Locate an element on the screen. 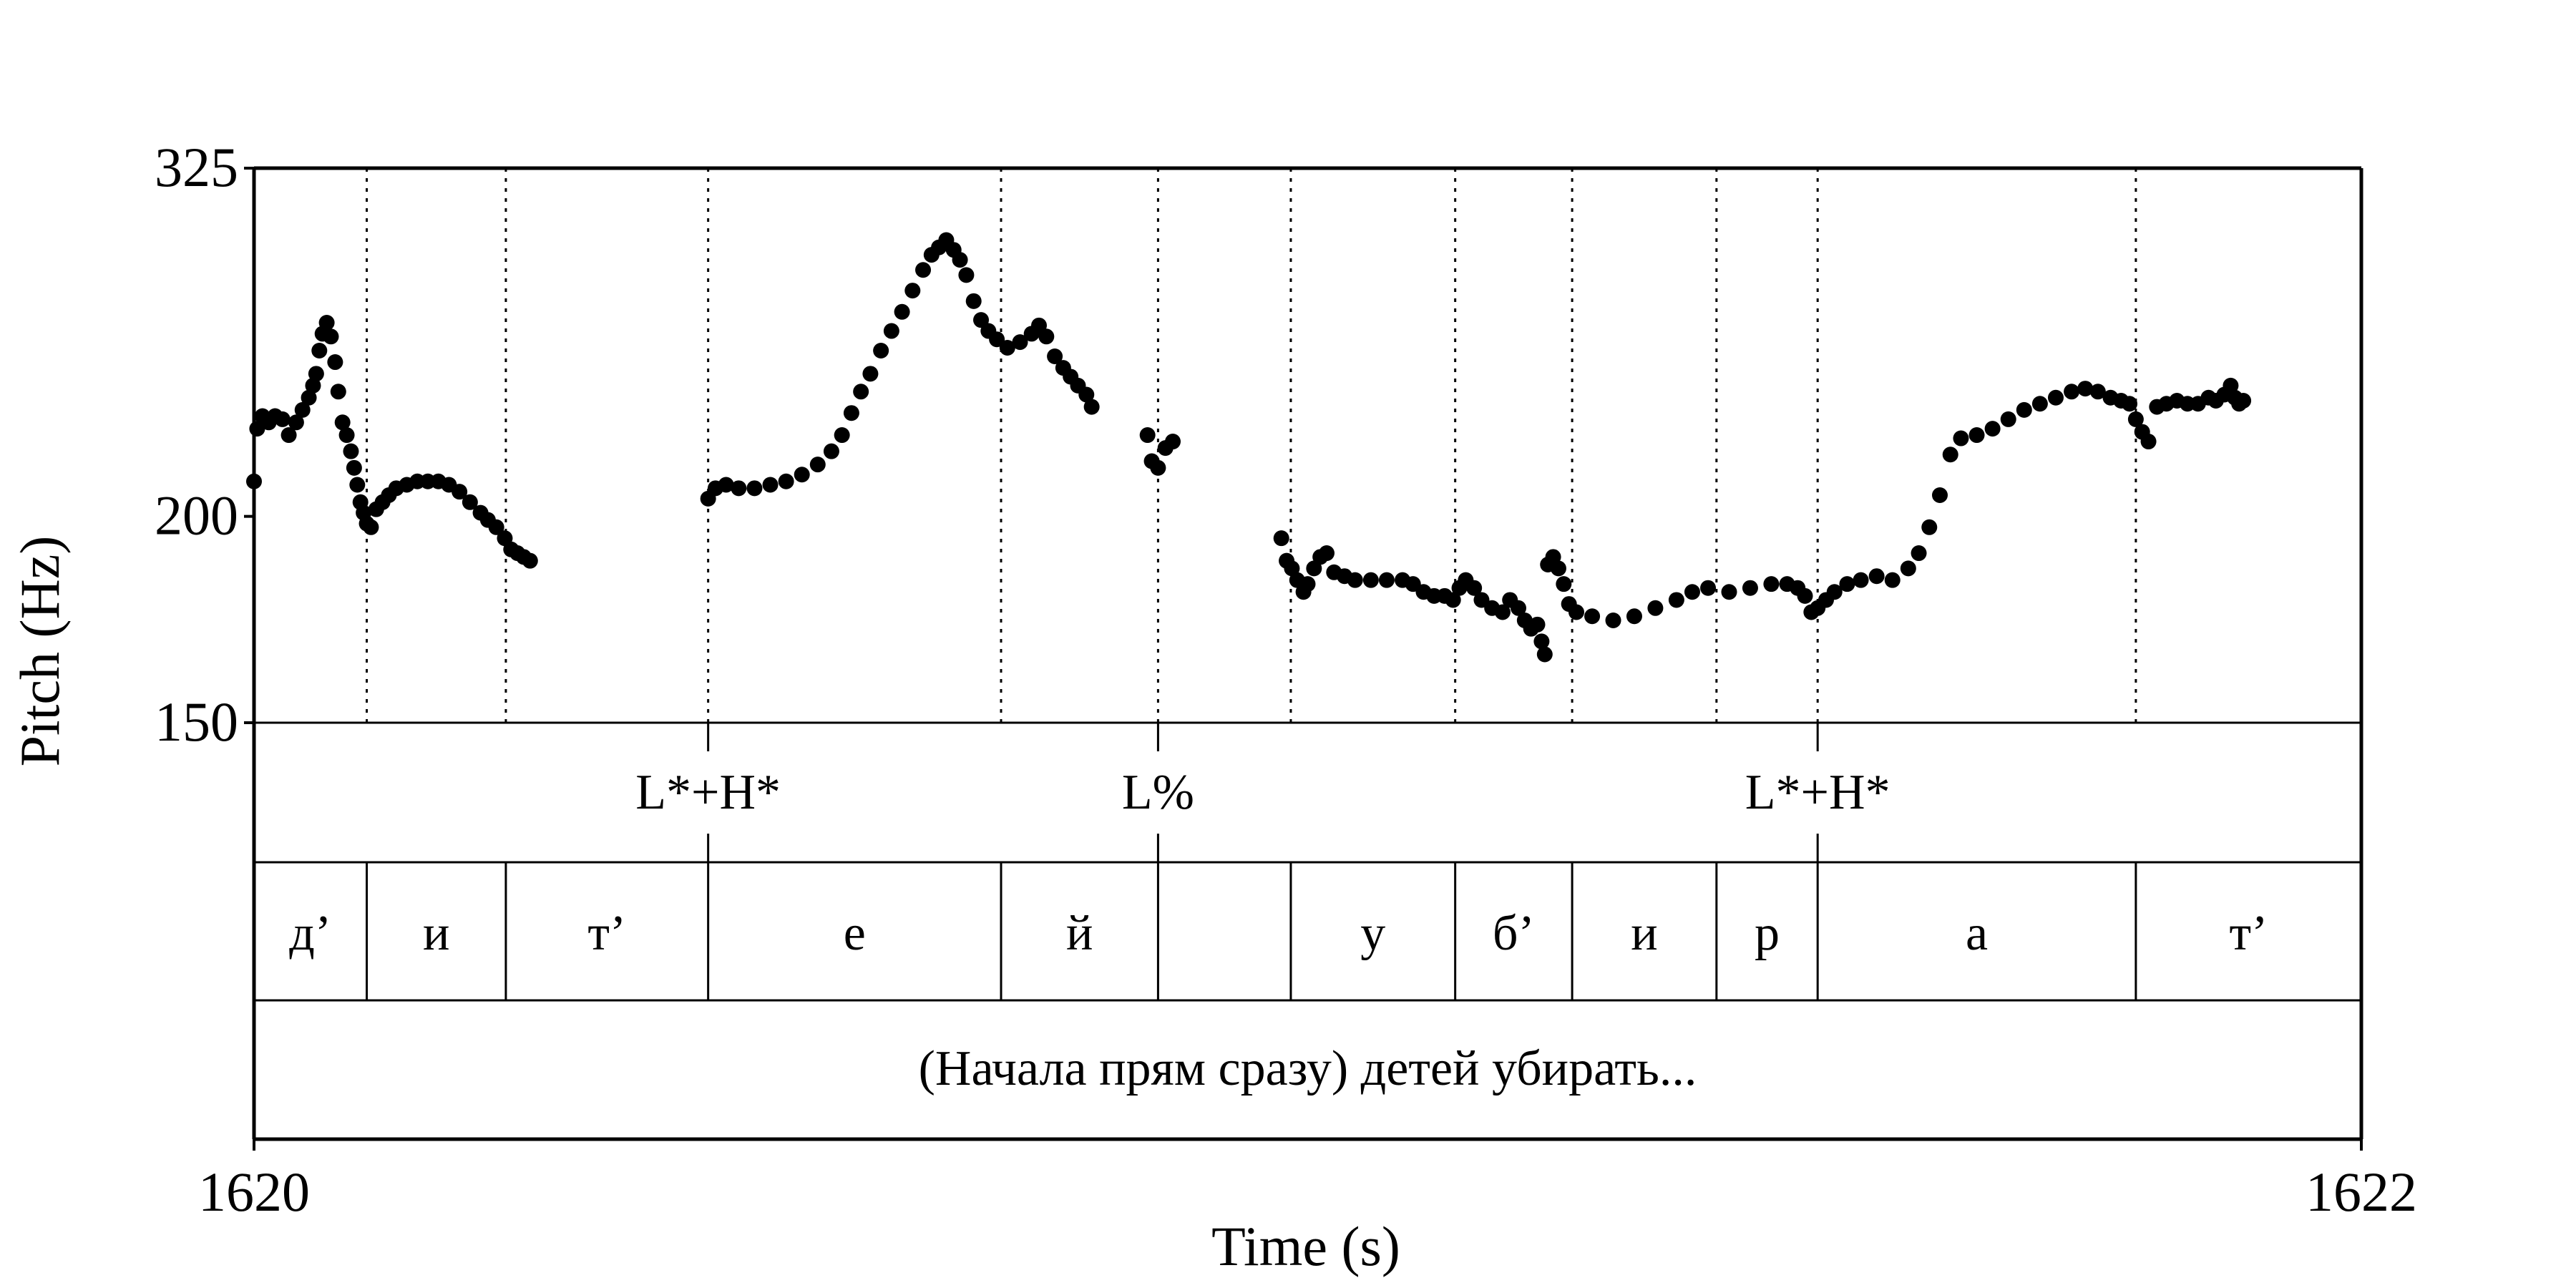 The height and width of the screenshot is (1288, 2576). segment-label: а is located at coordinates (1977, 933).